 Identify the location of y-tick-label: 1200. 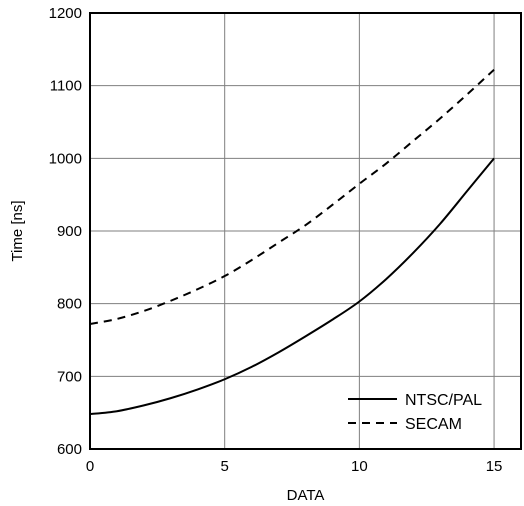
(65, 13).